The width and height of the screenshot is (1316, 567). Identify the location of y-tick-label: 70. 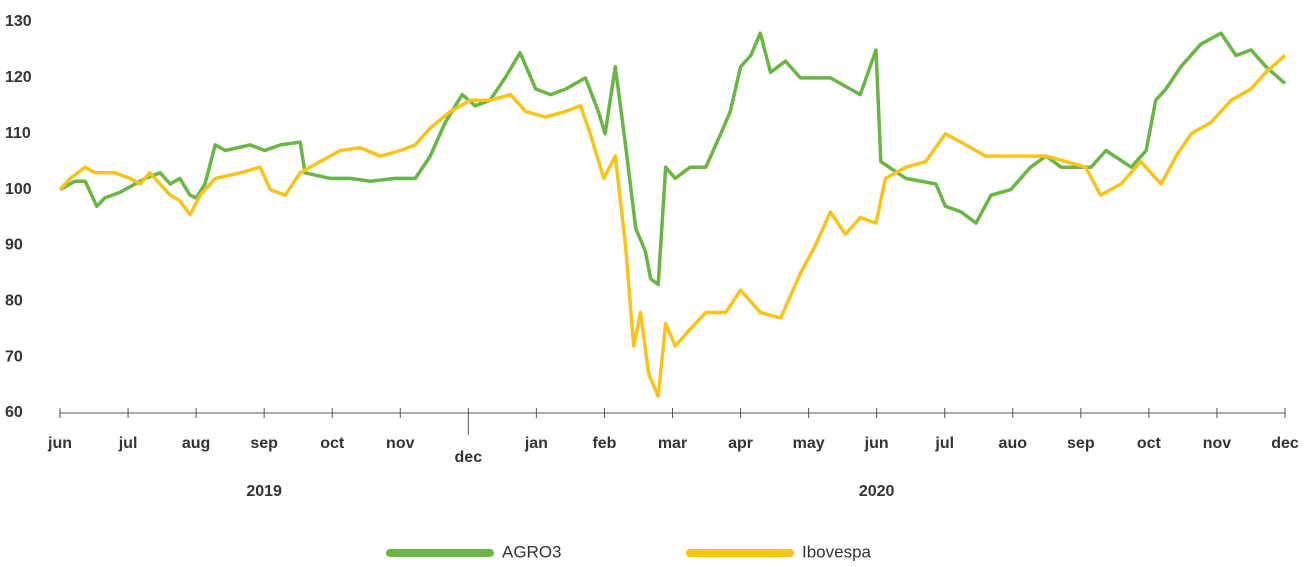
(14, 356).